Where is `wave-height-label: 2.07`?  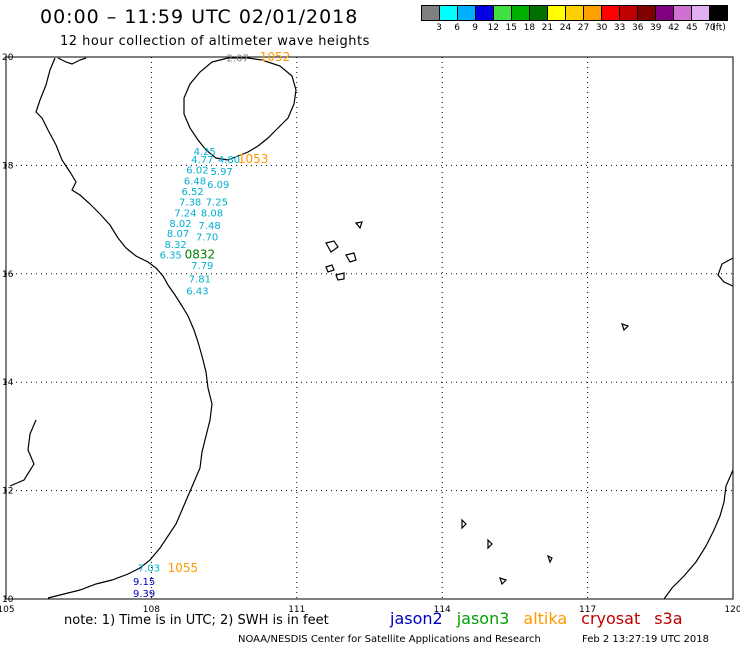 wave-height-label: 2.07 is located at coordinates (238, 58).